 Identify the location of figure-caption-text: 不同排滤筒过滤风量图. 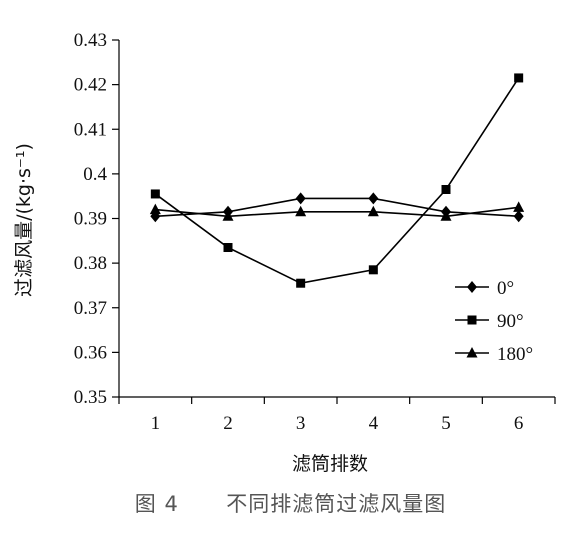
(336, 504).